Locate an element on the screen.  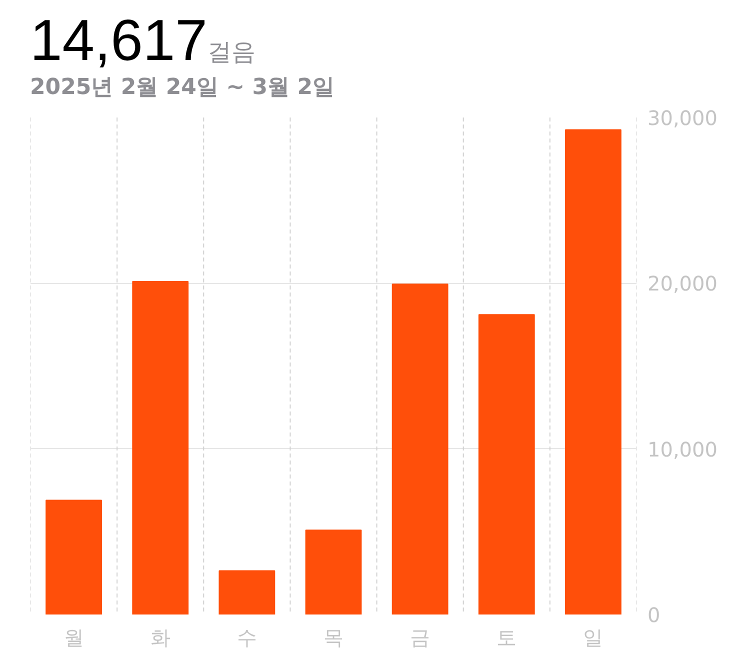
y-tick-label: 20,000 is located at coordinates (683, 284).